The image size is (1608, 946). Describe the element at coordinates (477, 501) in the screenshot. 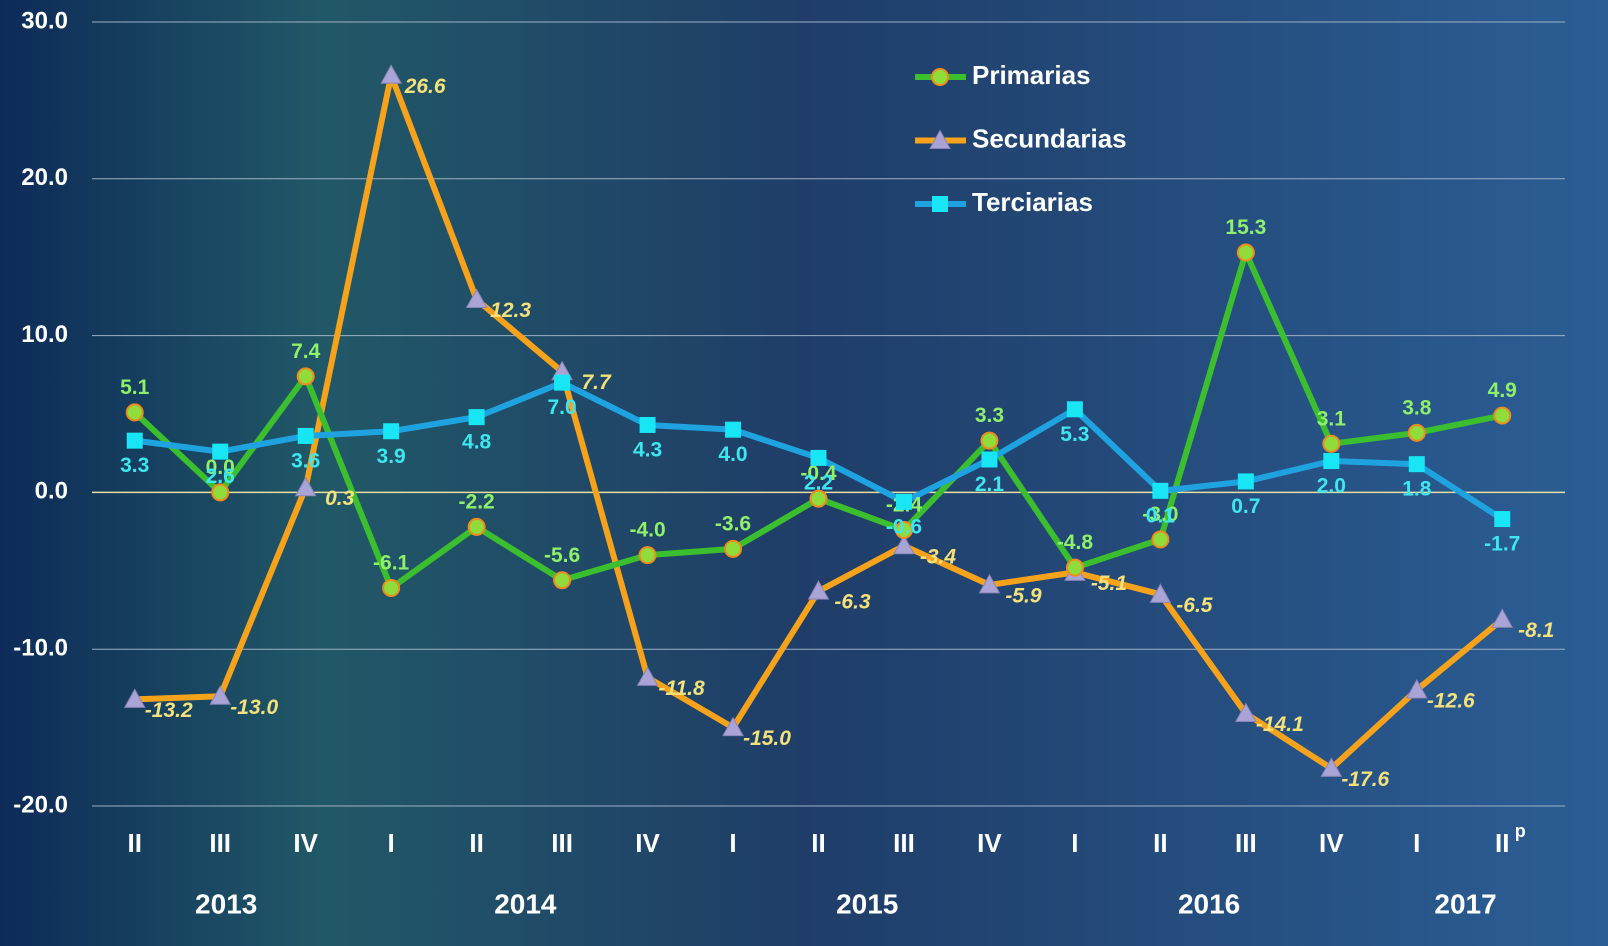

I see `data-label: -2.2` at that location.